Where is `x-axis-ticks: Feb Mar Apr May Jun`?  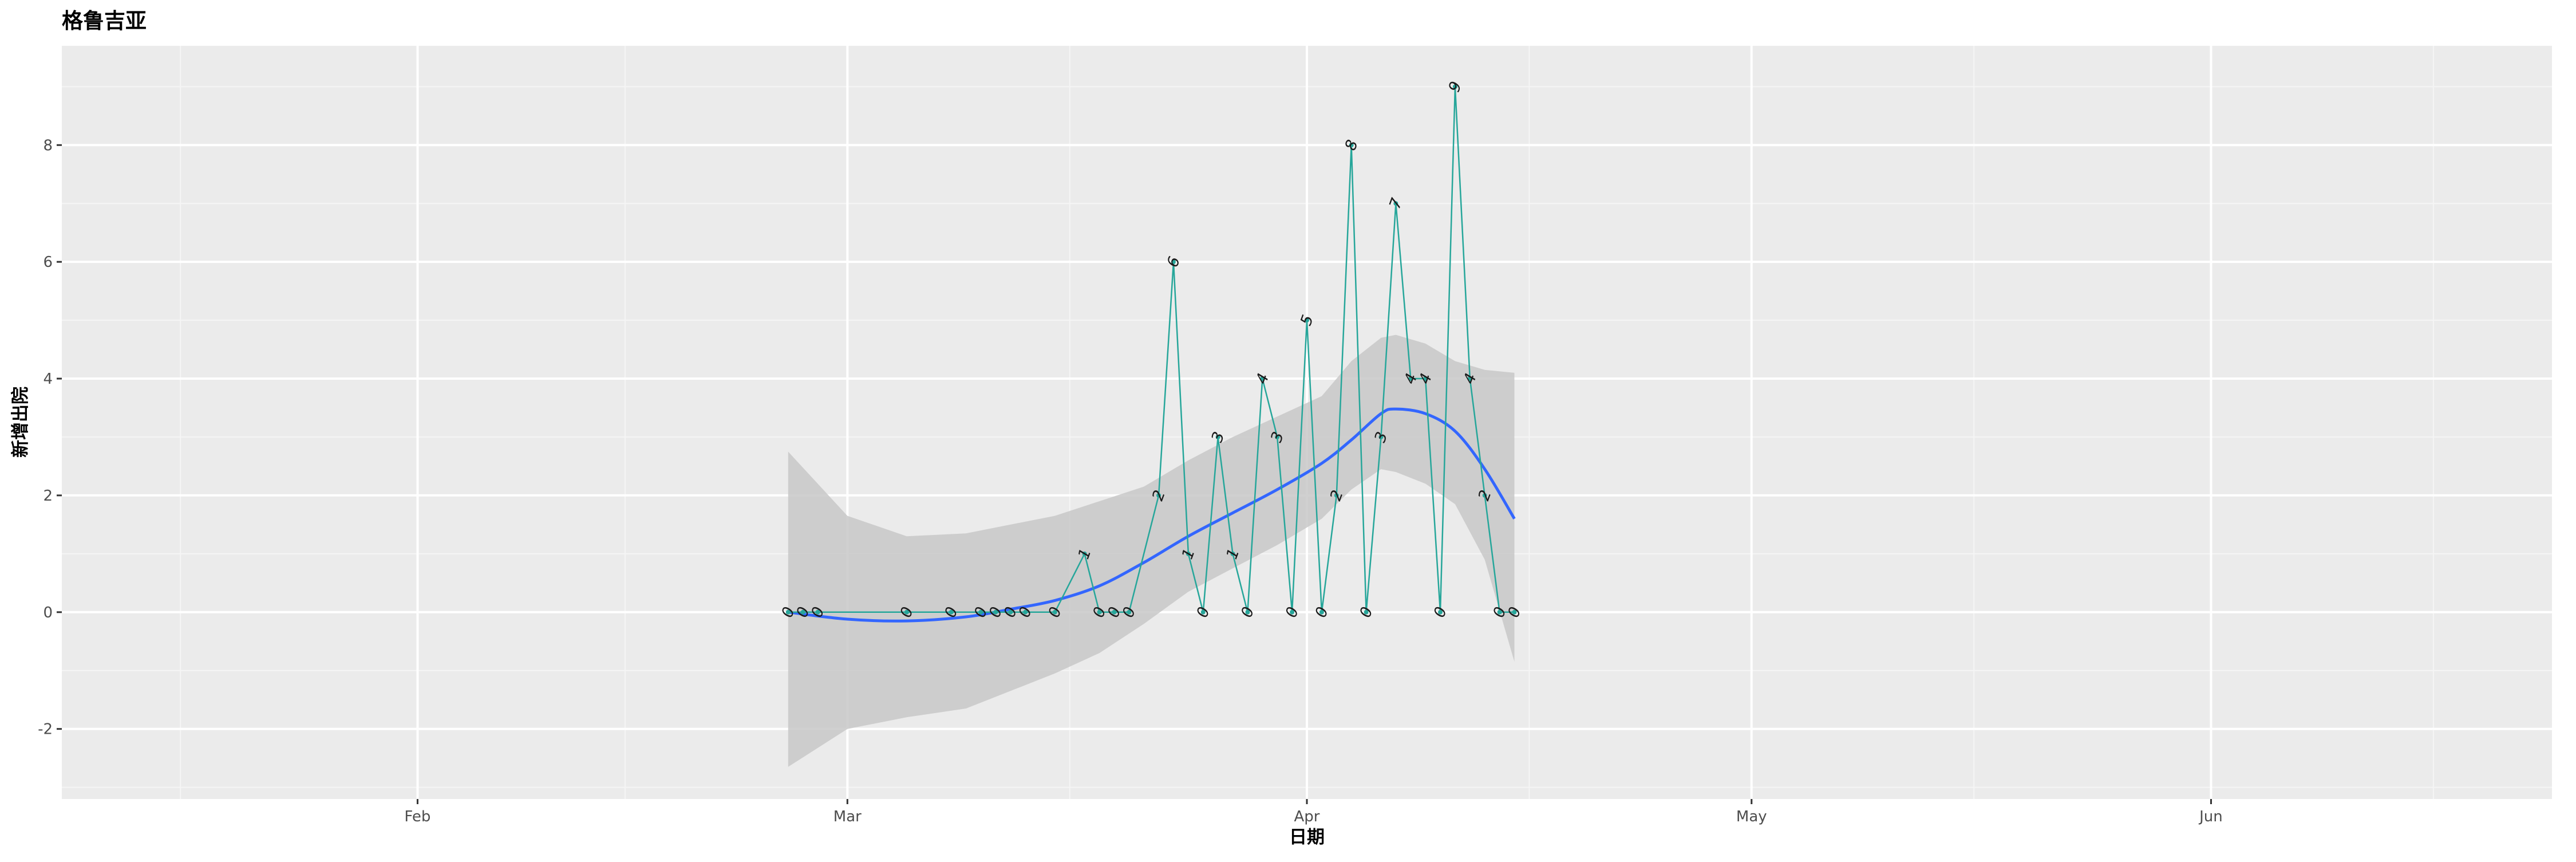 x-axis-ticks: Feb Mar Apr May Jun is located at coordinates (1313, 812).